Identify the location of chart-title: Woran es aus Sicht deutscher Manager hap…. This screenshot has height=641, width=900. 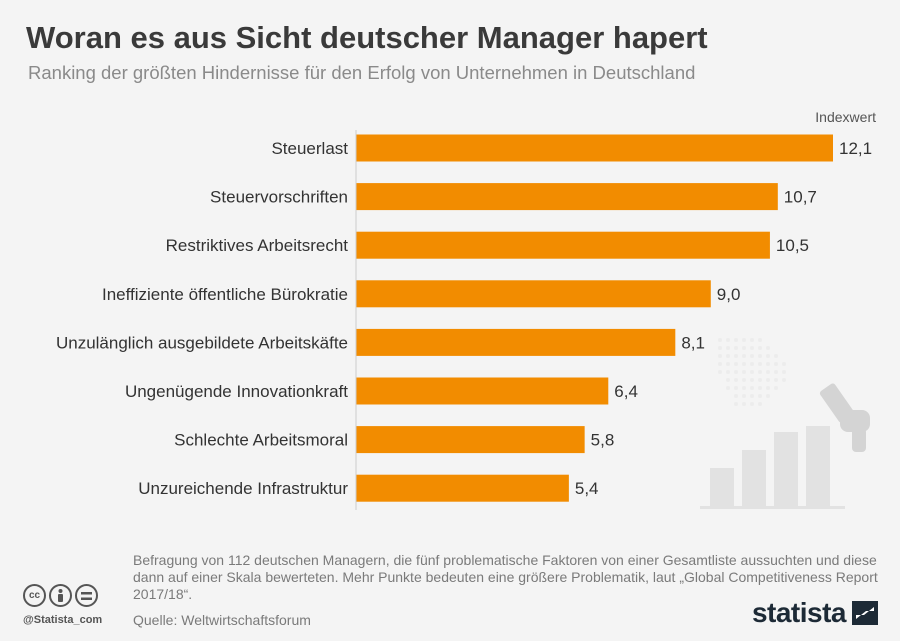
(367, 37).